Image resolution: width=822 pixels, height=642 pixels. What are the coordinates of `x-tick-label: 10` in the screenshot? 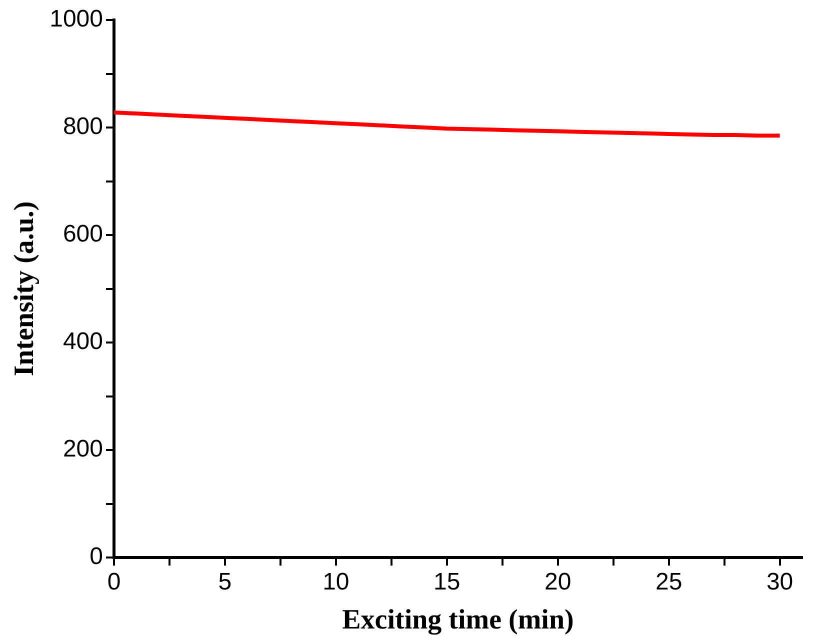 It's located at (336, 582).